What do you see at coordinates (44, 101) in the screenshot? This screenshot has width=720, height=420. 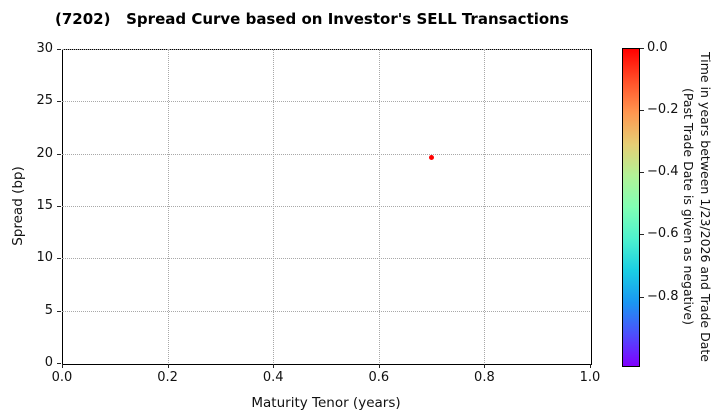 I see `y-tick-label: 25` at bounding box center [44, 101].